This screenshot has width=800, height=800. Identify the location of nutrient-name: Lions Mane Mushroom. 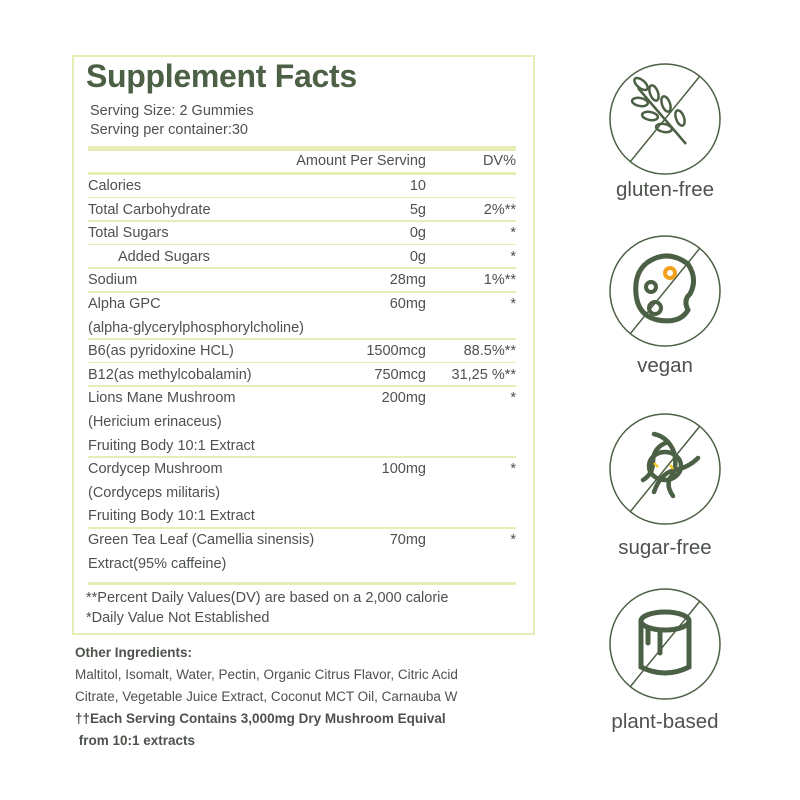
(162, 398).